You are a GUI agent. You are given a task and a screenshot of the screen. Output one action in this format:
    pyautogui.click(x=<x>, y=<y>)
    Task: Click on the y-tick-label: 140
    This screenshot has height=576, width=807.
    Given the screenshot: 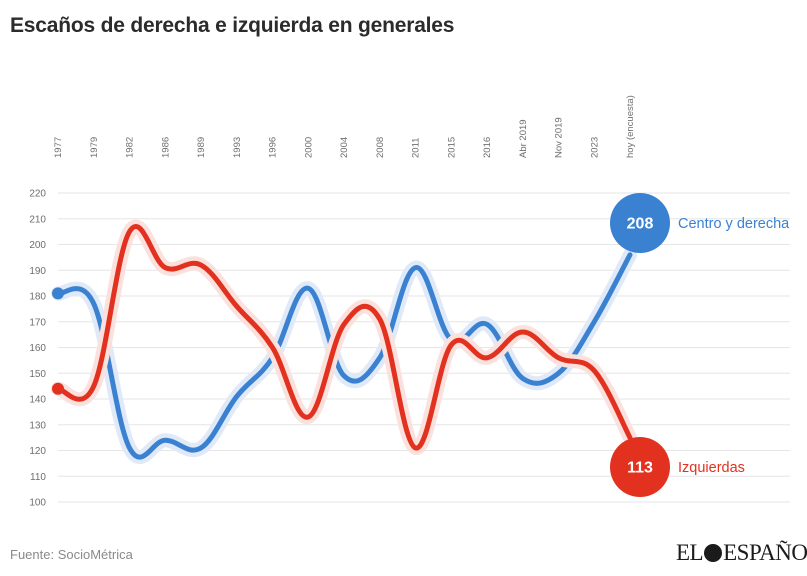 What is the action you would take?
    pyautogui.click(x=37, y=400)
    